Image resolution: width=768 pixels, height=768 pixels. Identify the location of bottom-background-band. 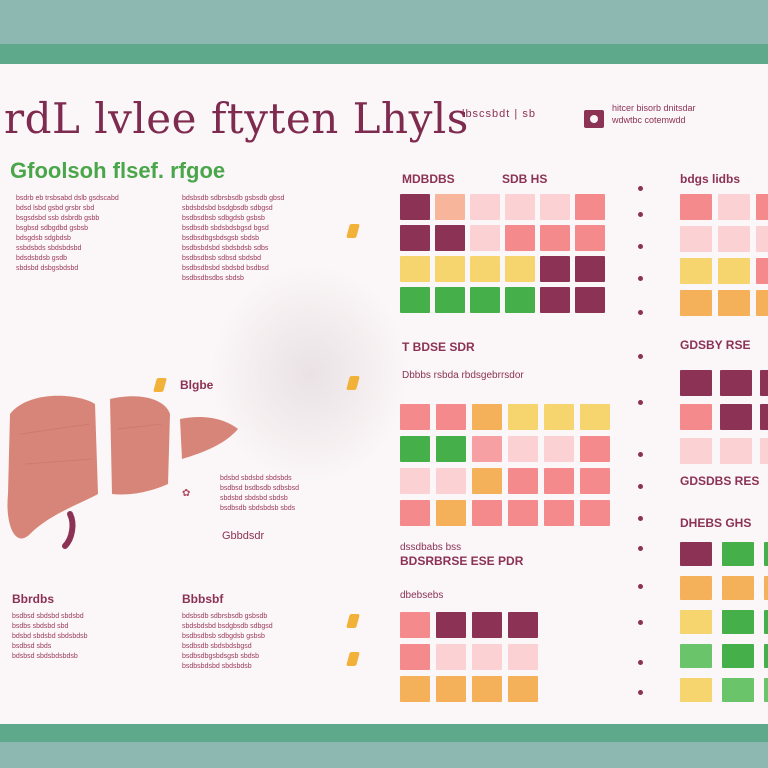
(384, 755).